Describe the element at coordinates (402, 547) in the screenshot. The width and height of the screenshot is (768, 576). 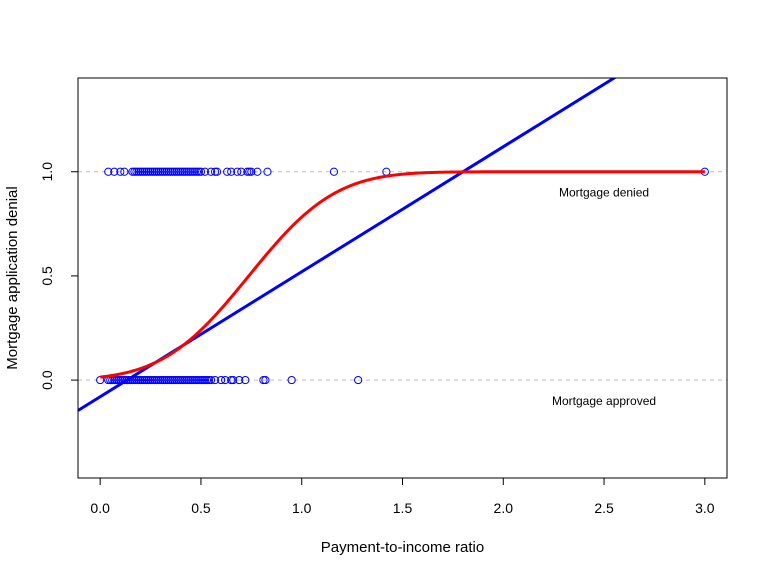
I see `x-axis-title: Payment-to-income ratio` at that location.